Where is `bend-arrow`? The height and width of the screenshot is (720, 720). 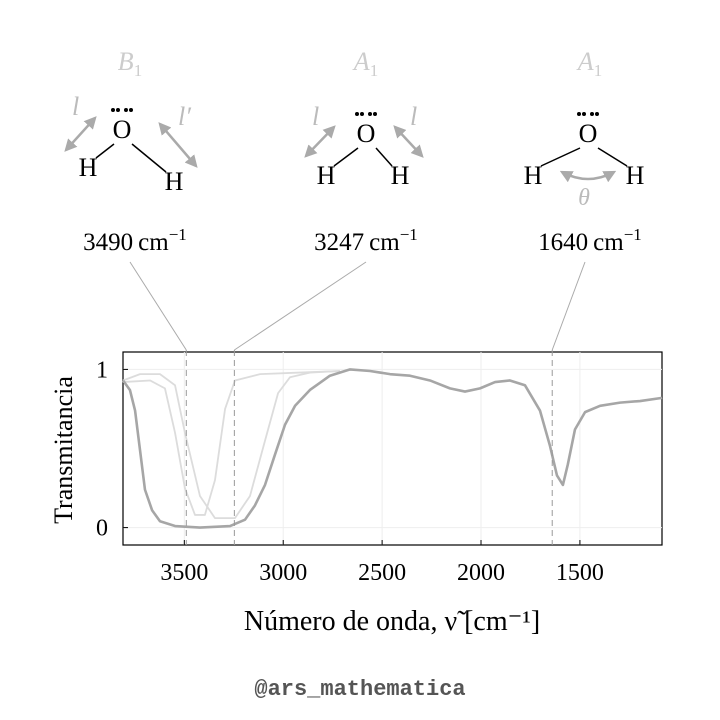 bend-arrow is located at coordinates (588, 176).